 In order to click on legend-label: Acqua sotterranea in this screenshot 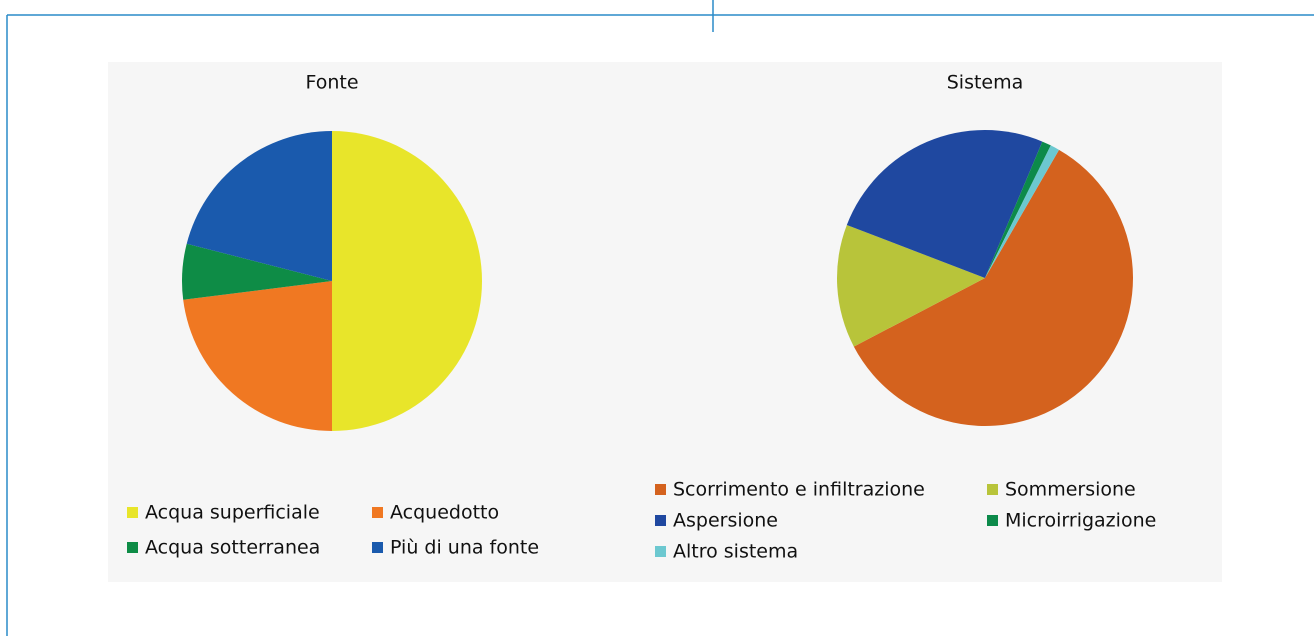, I will do `click(232, 548)`.